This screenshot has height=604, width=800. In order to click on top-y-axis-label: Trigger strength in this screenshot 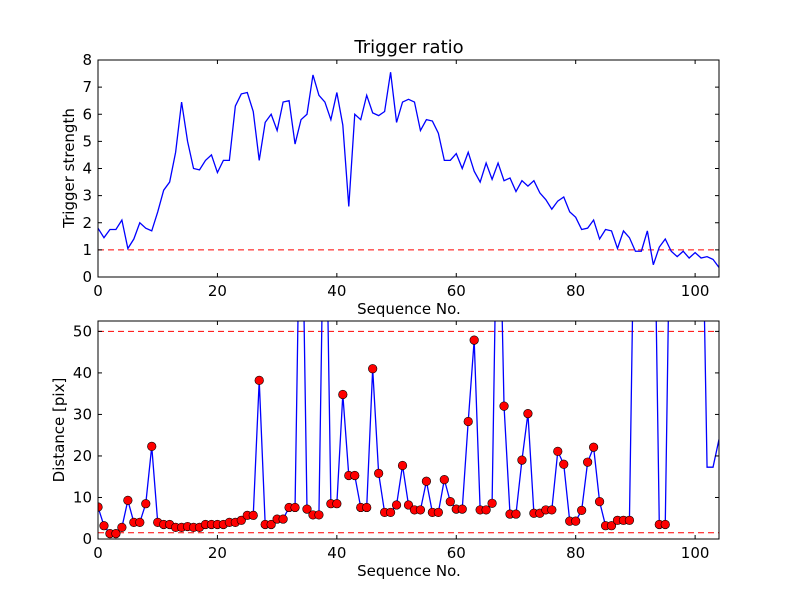, I will do `click(69, 168)`.